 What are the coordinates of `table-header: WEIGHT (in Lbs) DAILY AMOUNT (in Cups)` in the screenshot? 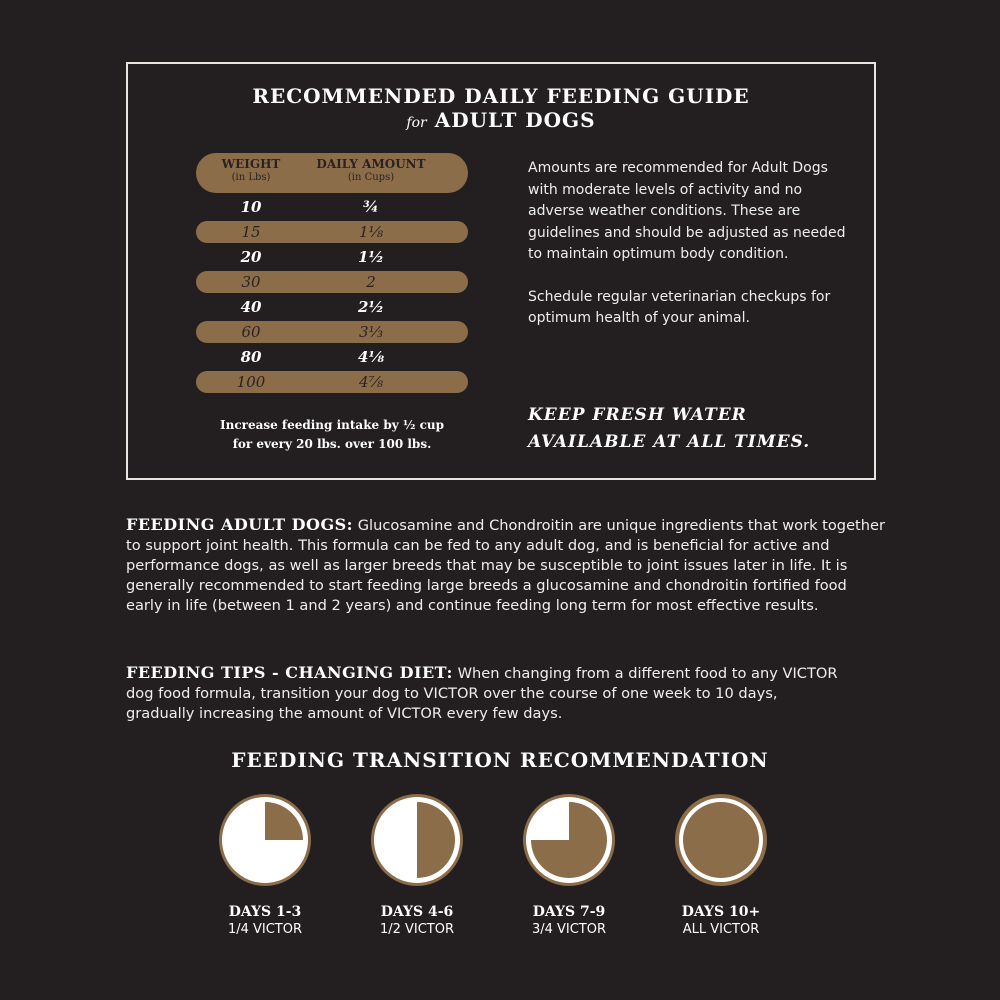 It's located at (332, 173).